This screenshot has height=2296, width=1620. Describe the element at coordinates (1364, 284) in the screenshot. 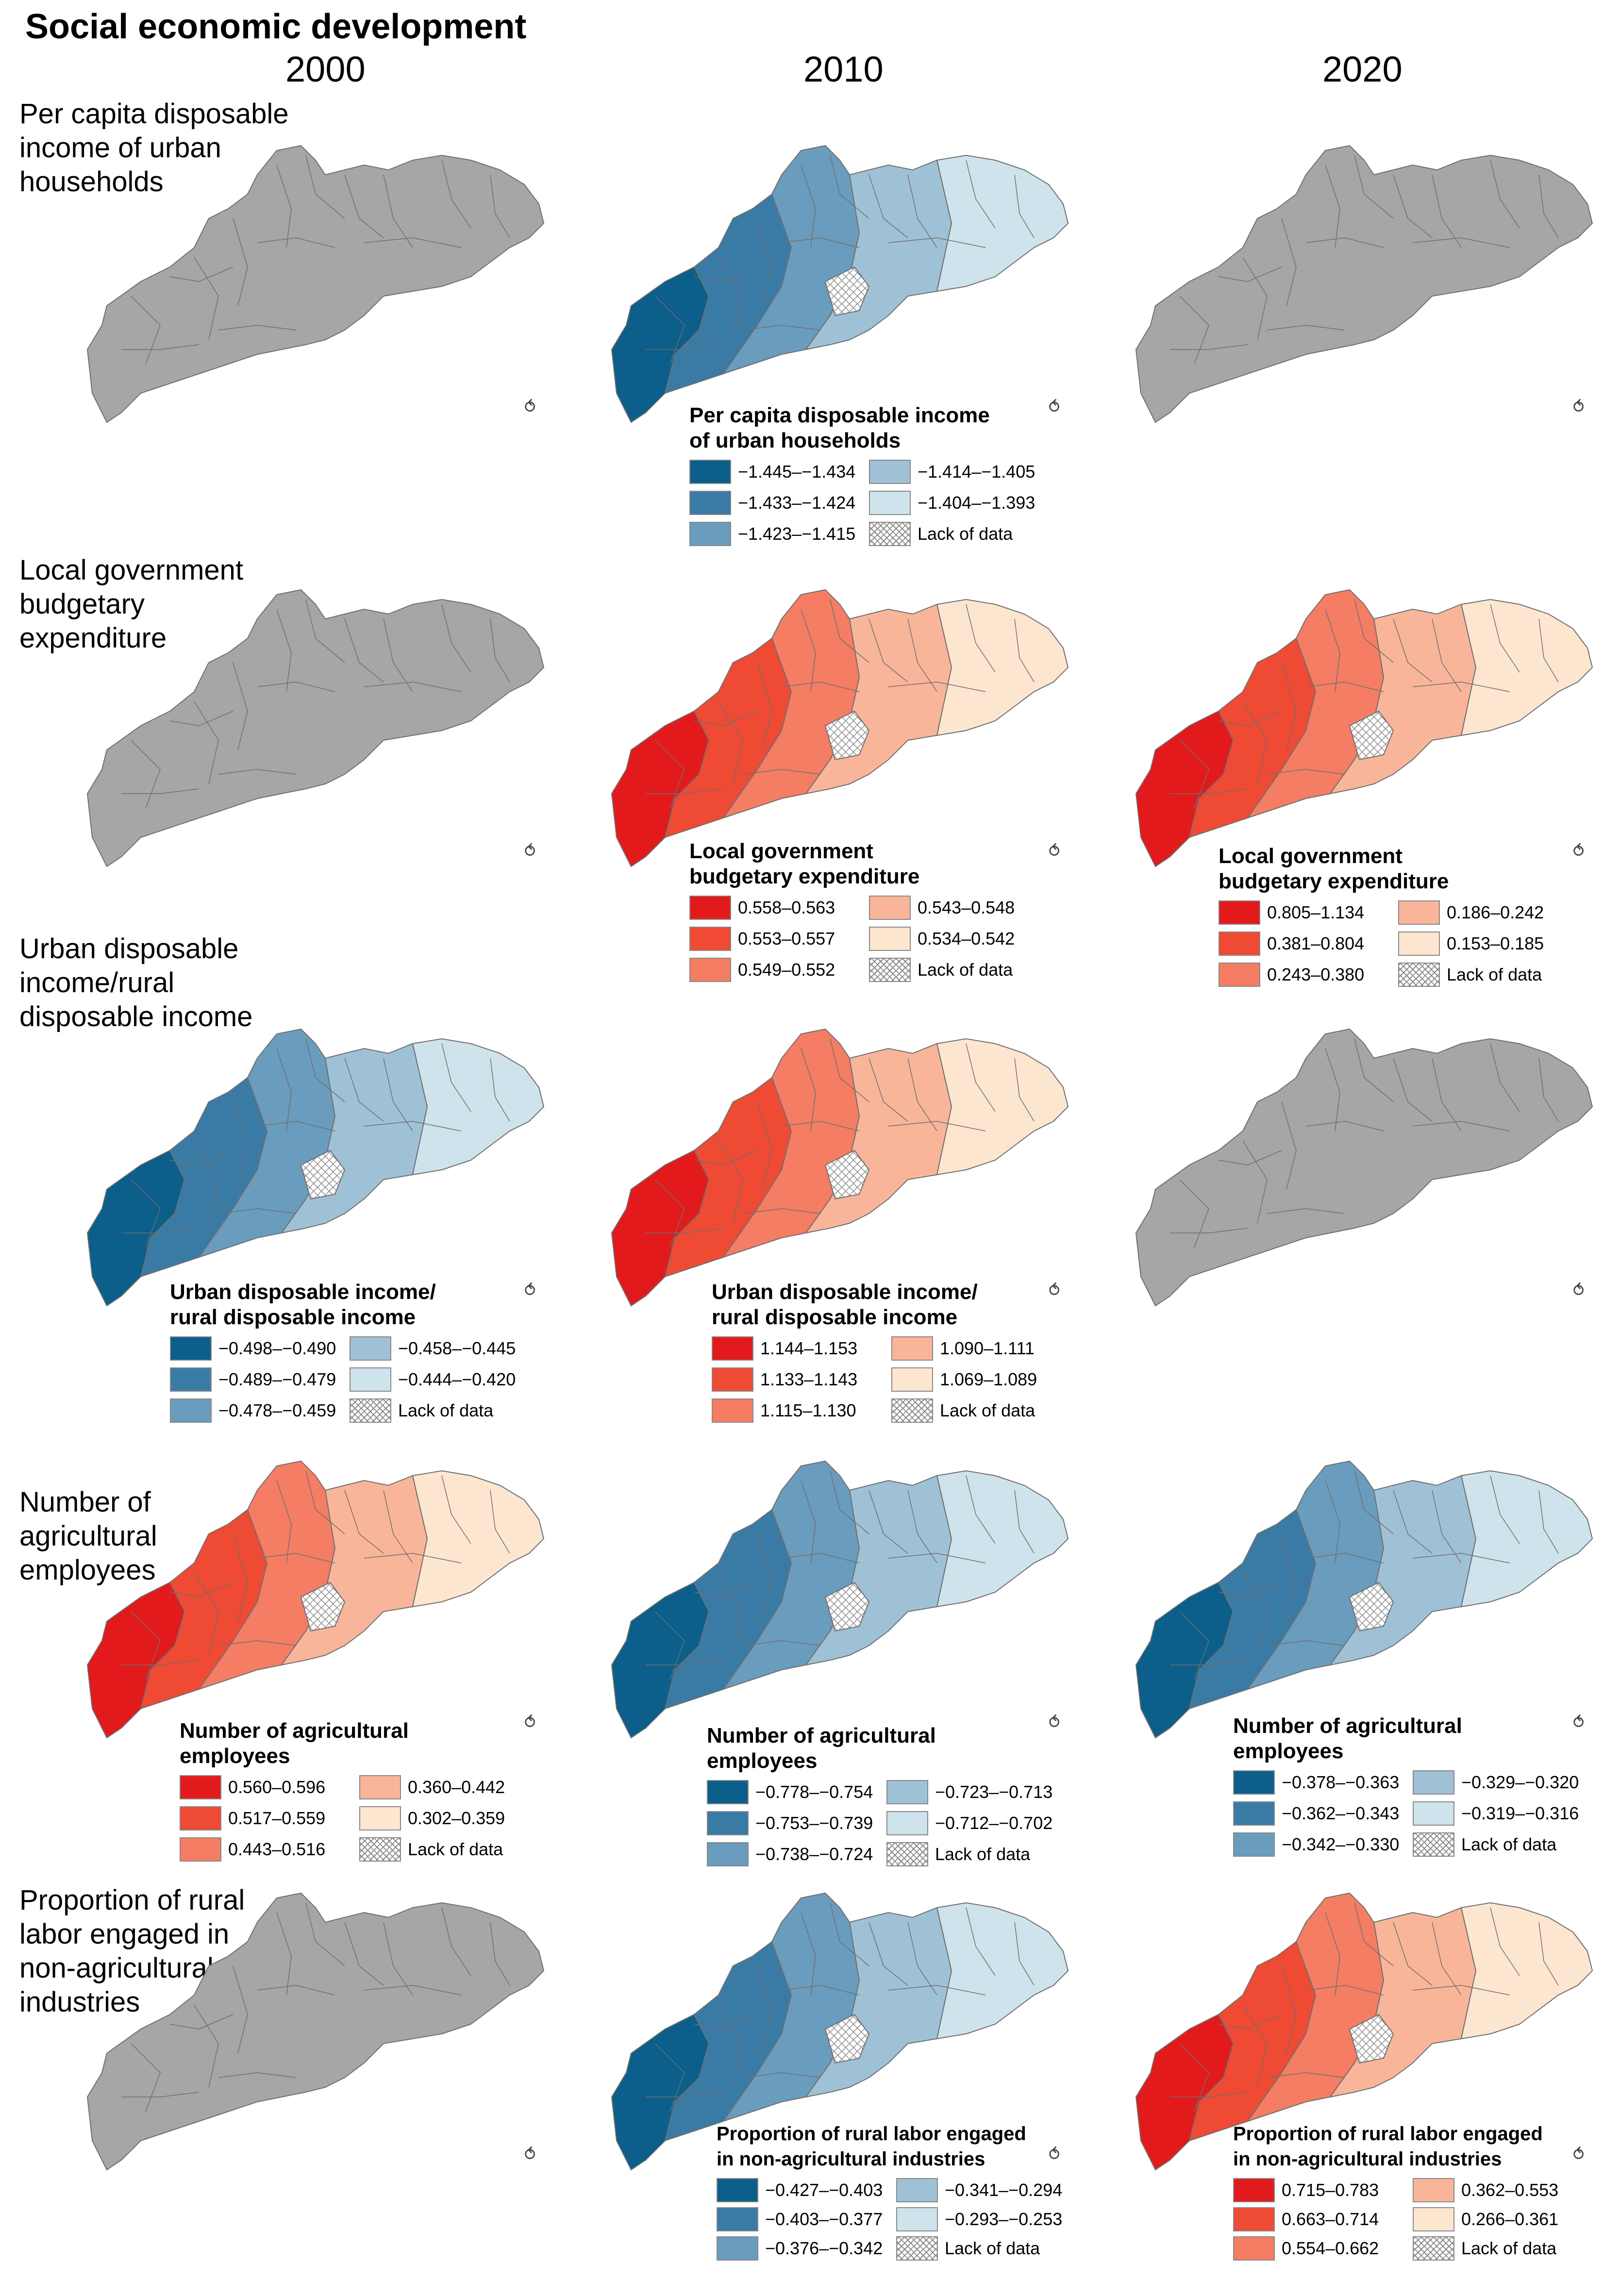

I see `region-no-data` at that location.